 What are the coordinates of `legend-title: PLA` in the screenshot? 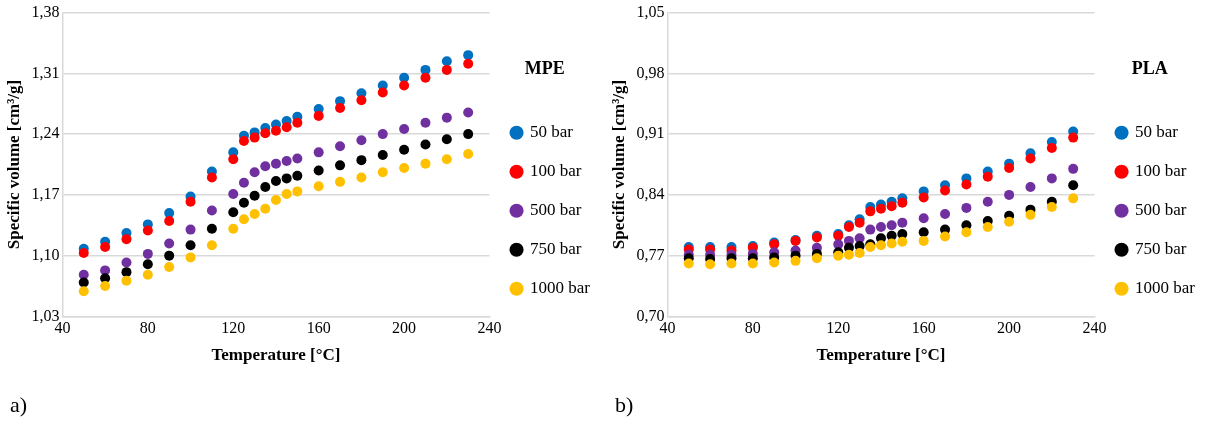 It's located at (1149, 68).